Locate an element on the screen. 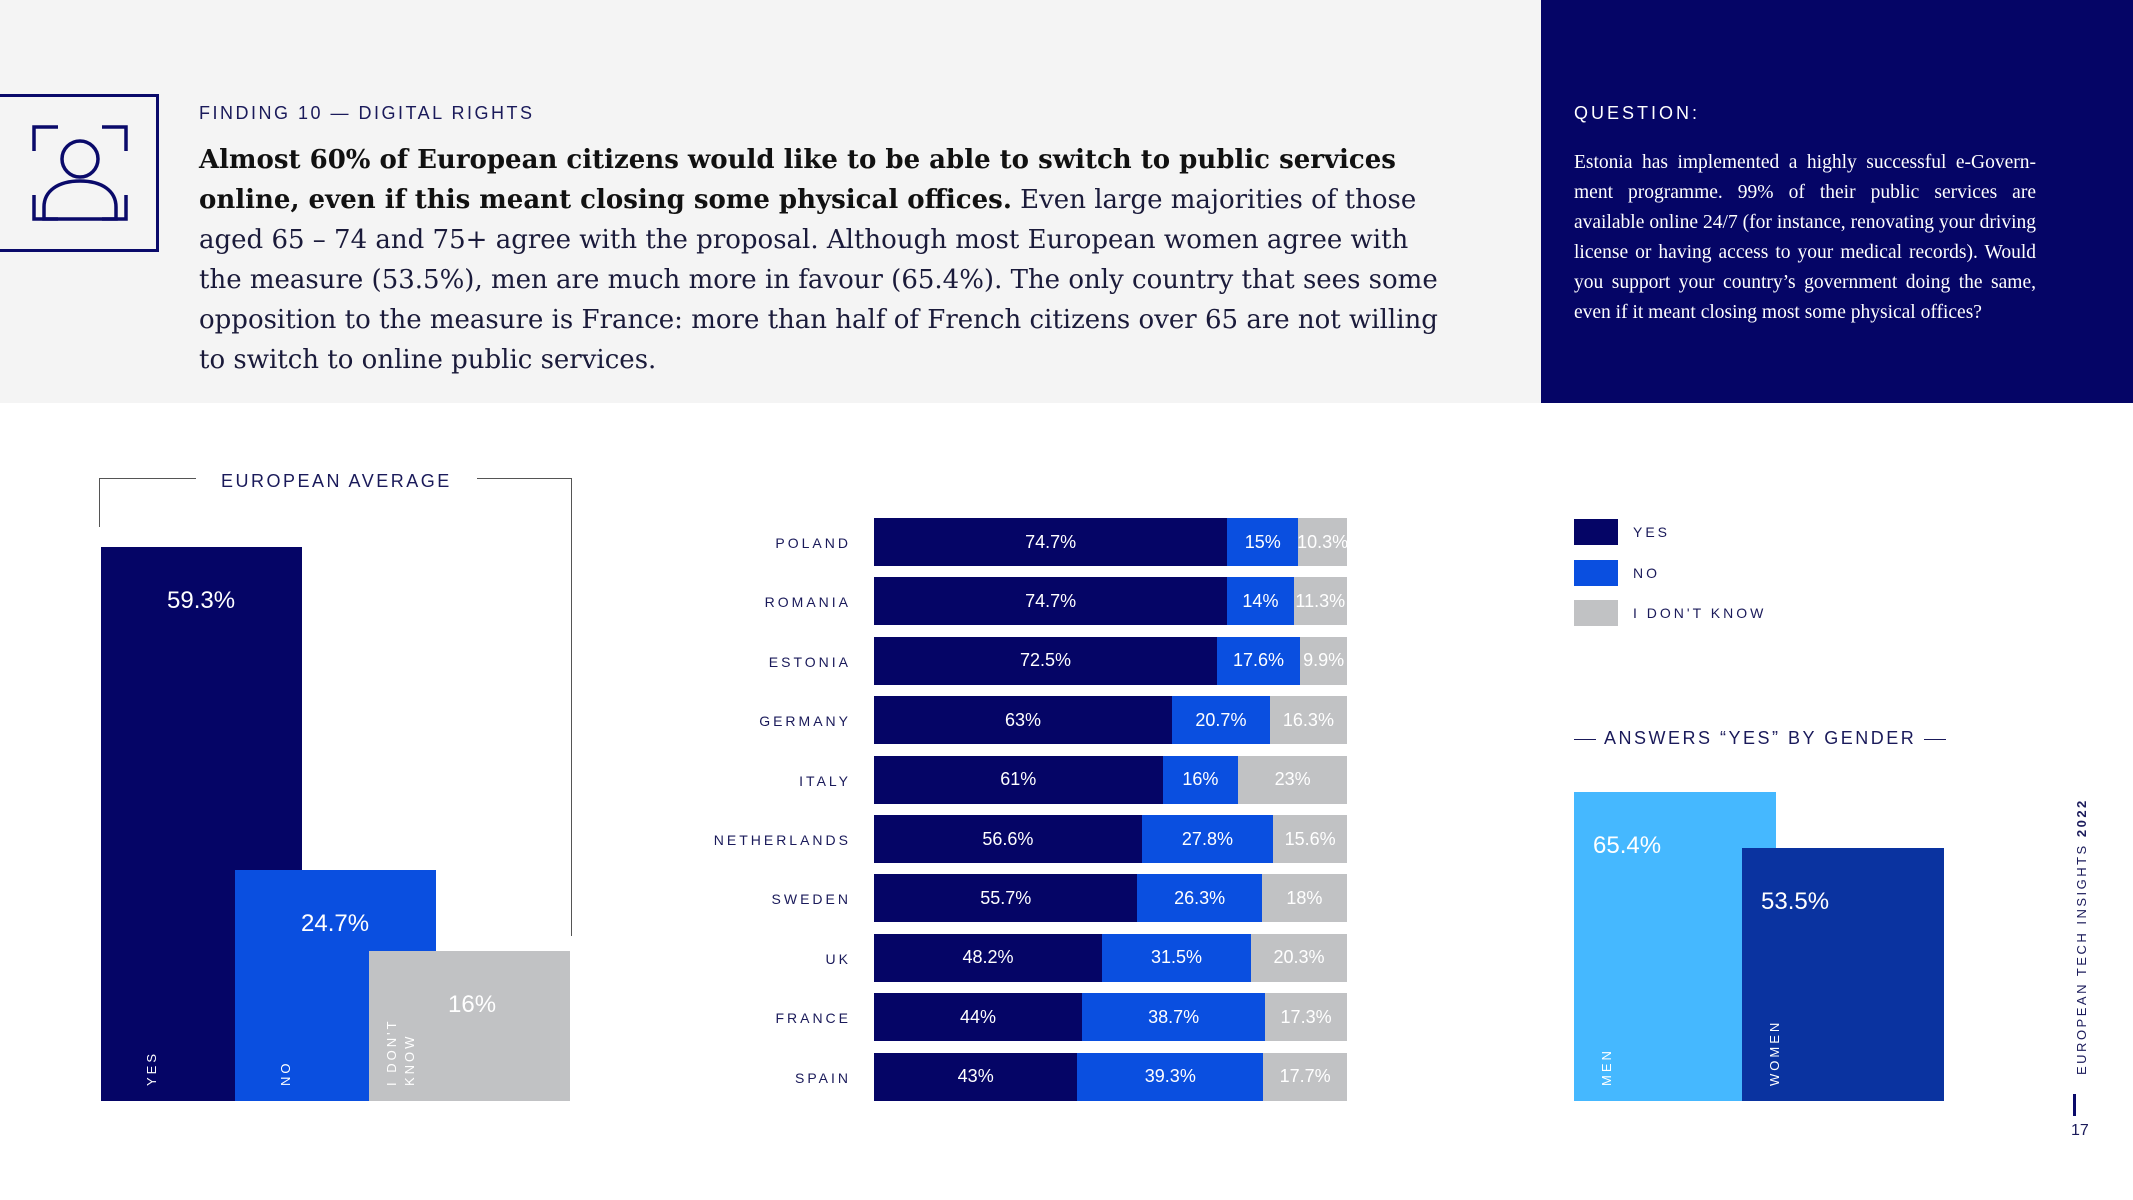 This screenshot has width=2133, height=1200. bar-segment-poland-yes: 74.7% is located at coordinates (1051, 542).